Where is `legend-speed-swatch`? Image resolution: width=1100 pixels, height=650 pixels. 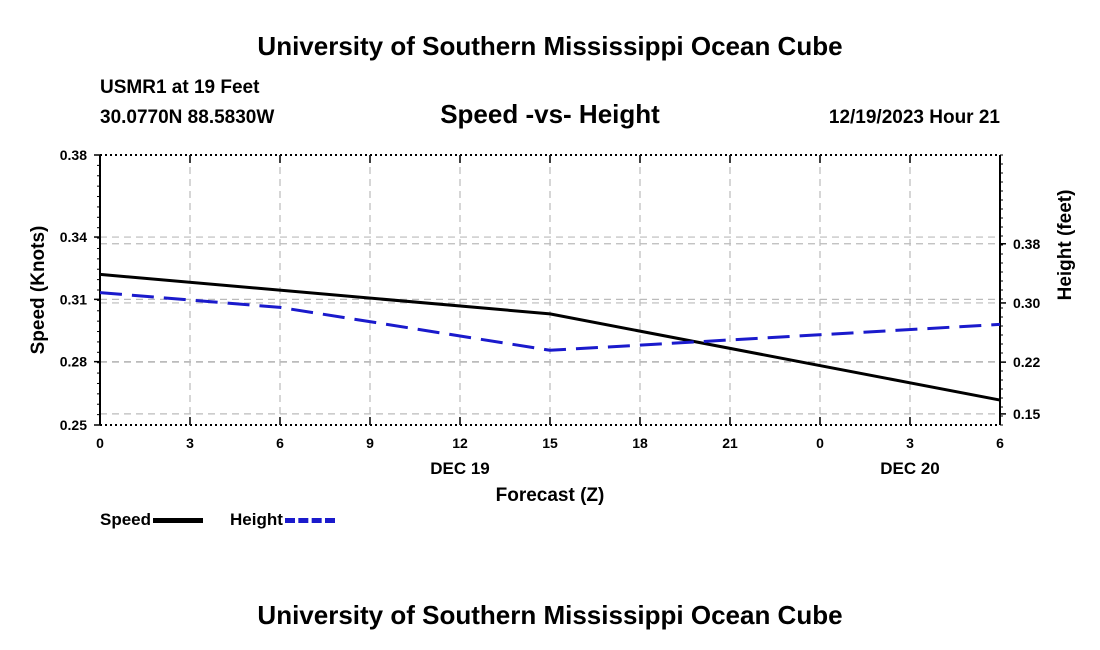 legend-speed-swatch is located at coordinates (178, 520).